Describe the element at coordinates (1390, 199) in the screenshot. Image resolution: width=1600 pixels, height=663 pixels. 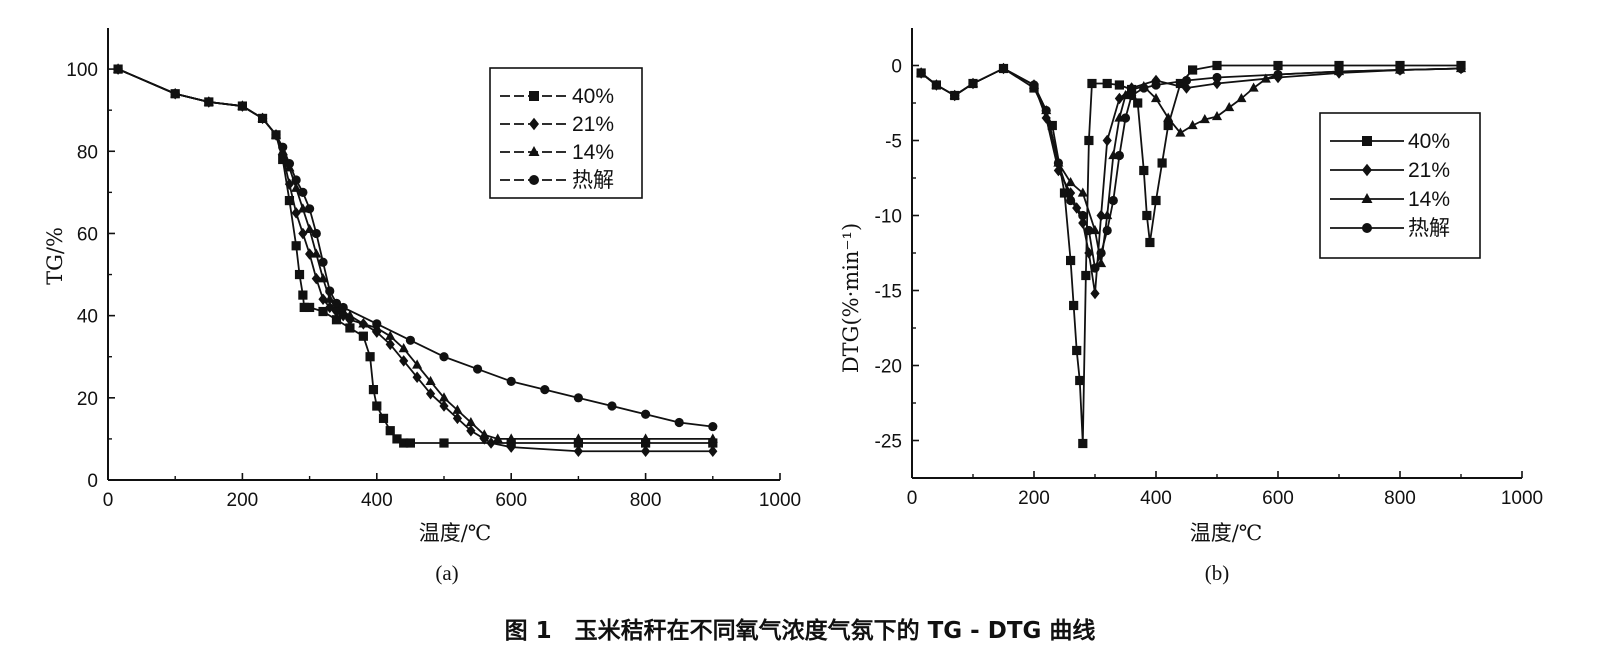
I see `legend-item-14pct: 14%` at that location.